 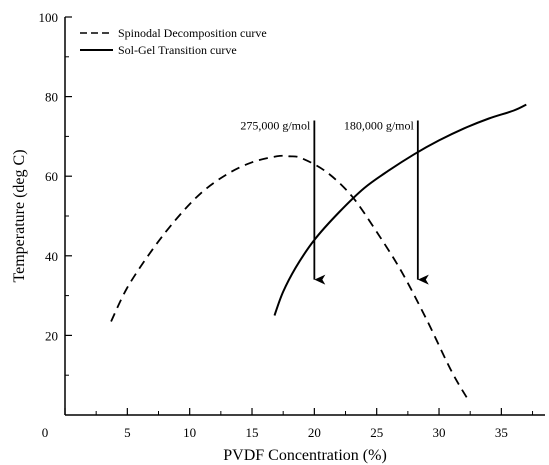 I want to click on annotation-layer: 275,000 g/mol 180,000 g/mol, so click(x=334, y=201).